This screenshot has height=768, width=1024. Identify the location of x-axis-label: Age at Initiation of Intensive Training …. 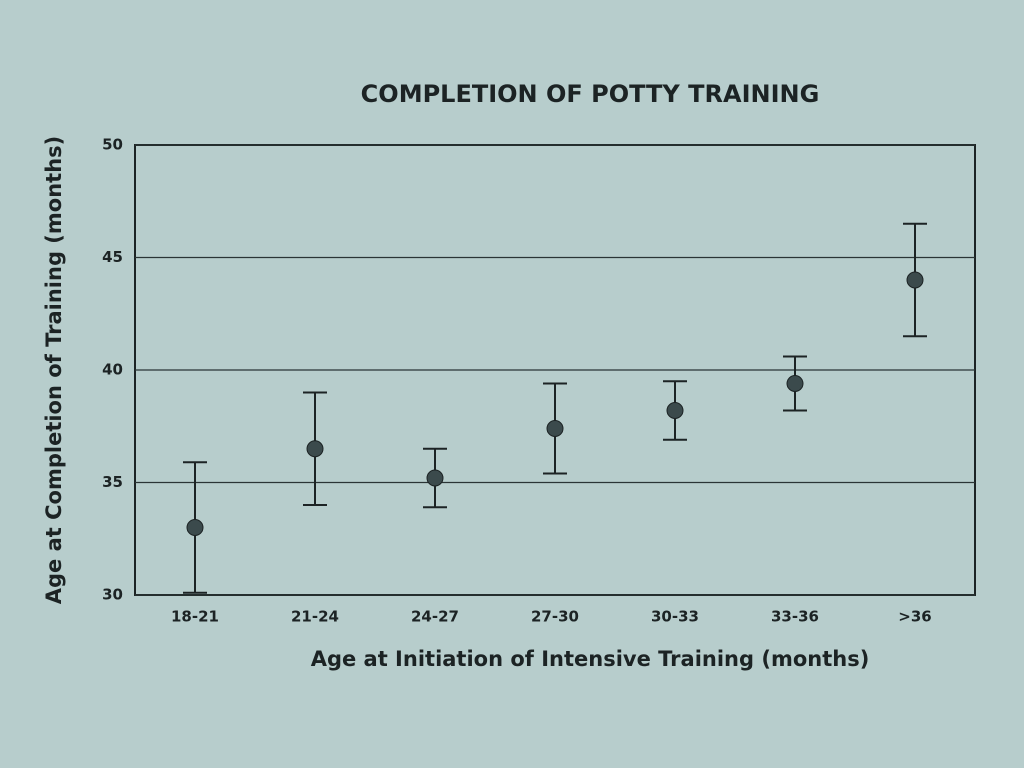
(590, 659).